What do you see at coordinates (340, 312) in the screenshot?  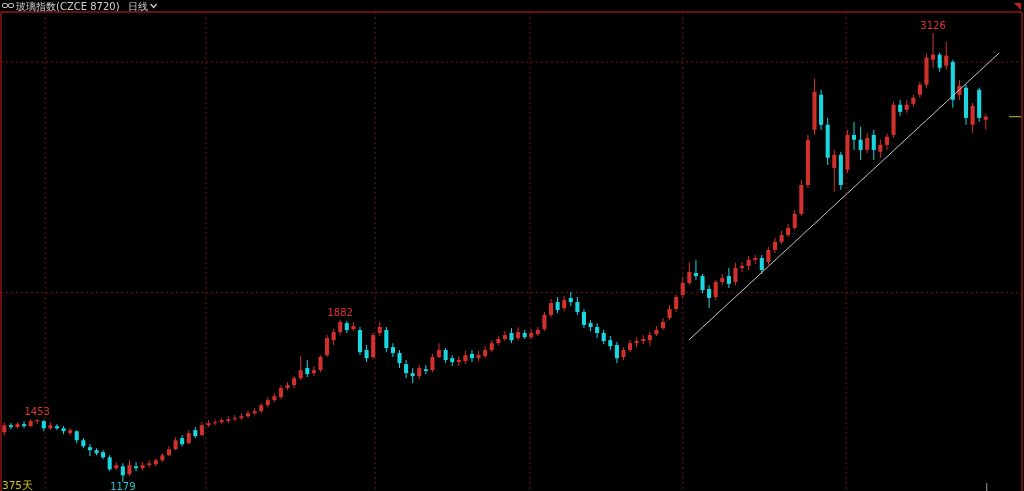 I see `annotation: 1882` at bounding box center [340, 312].